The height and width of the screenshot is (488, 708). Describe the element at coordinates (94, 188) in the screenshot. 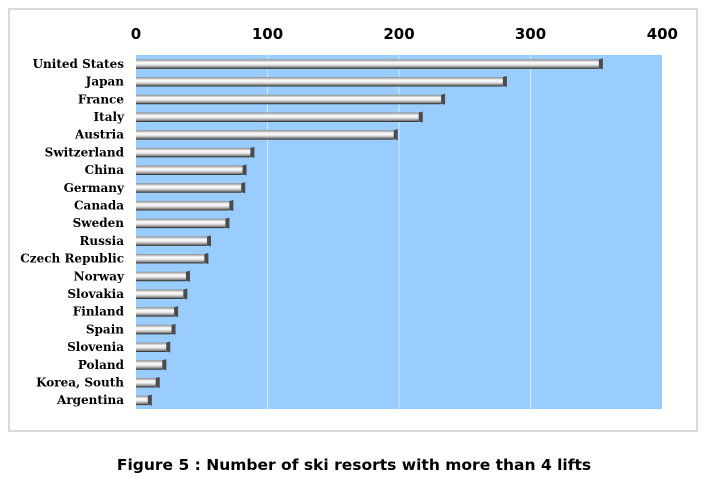

I see `category-label: Germany` at that location.